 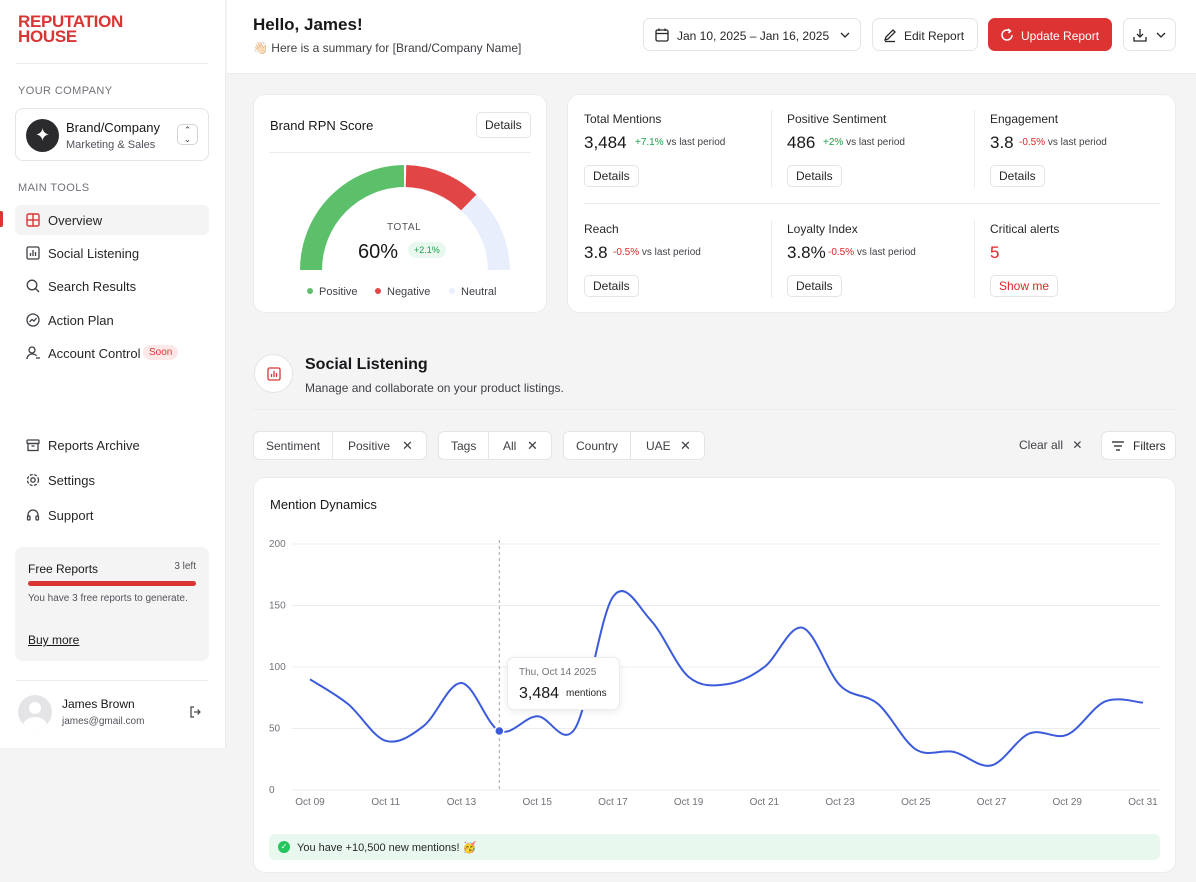 What do you see at coordinates (308, 24) in the screenshot?
I see `greeting: Hello, James!` at bounding box center [308, 24].